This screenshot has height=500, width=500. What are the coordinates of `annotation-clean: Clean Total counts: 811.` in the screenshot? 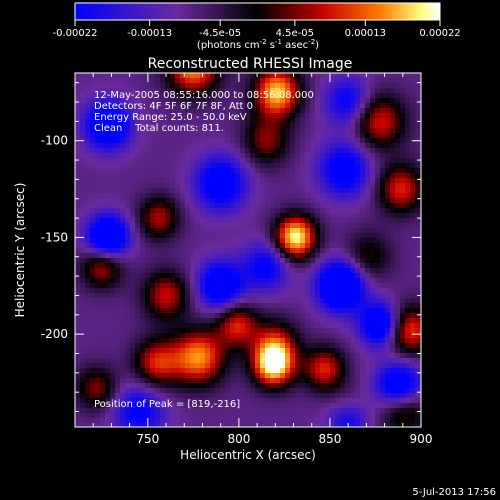 It's located at (159, 128).